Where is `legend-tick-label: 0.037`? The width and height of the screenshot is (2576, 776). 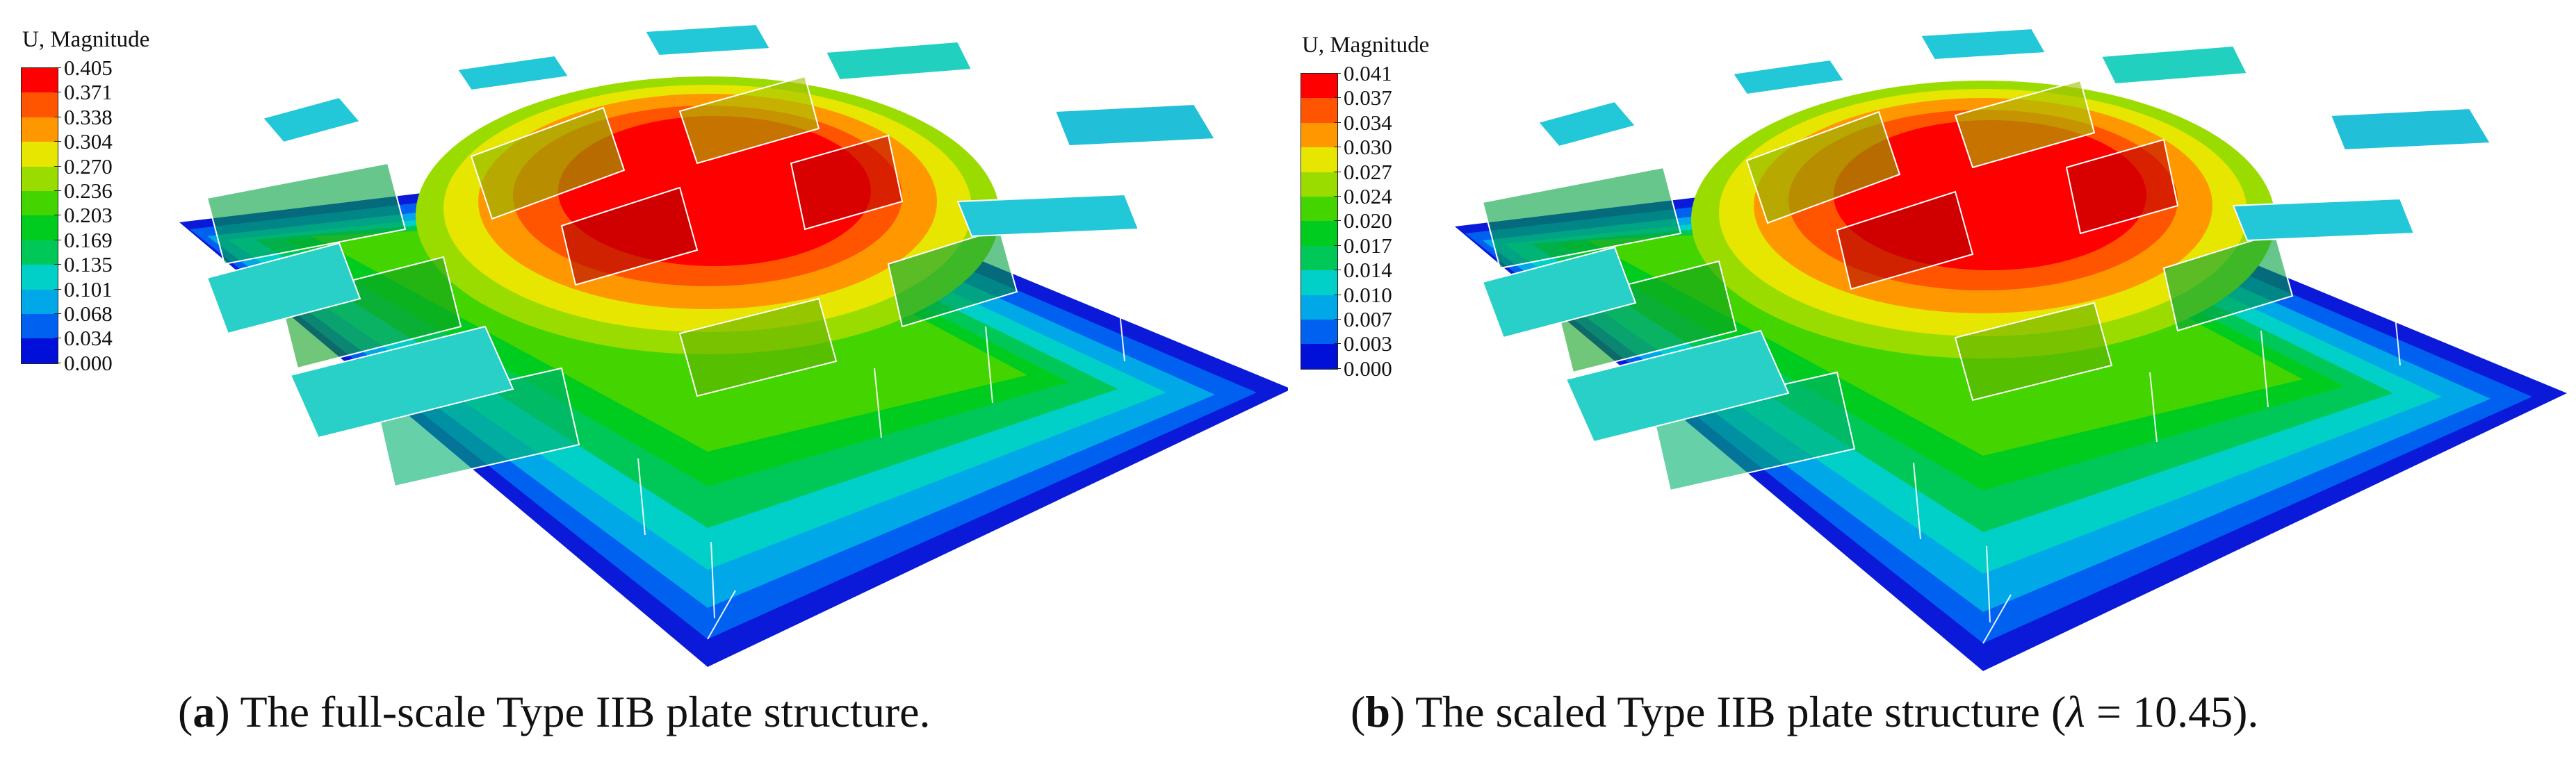 legend-tick-label: 0.037 is located at coordinates (1363, 97).